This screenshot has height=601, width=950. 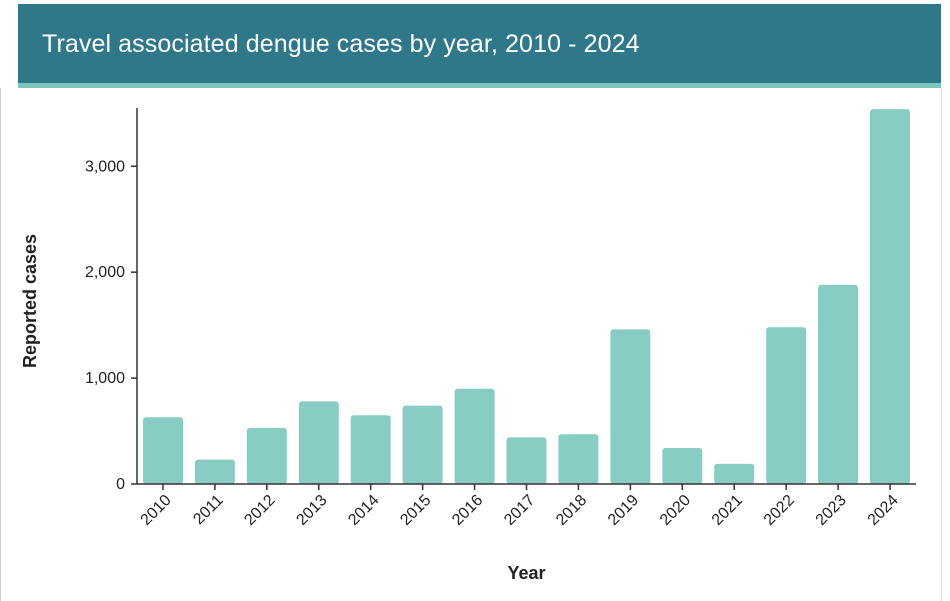 I want to click on bar-2012, so click(x=266, y=455).